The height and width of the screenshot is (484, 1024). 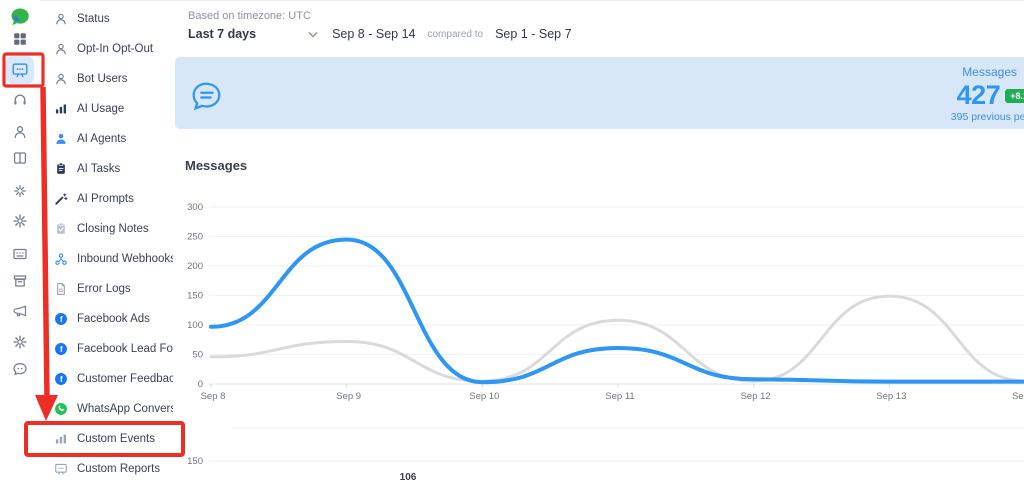 What do you see at coordinates (512, 0) in the screenshot?
I see `top-divider` at bounding box center [512, 0].